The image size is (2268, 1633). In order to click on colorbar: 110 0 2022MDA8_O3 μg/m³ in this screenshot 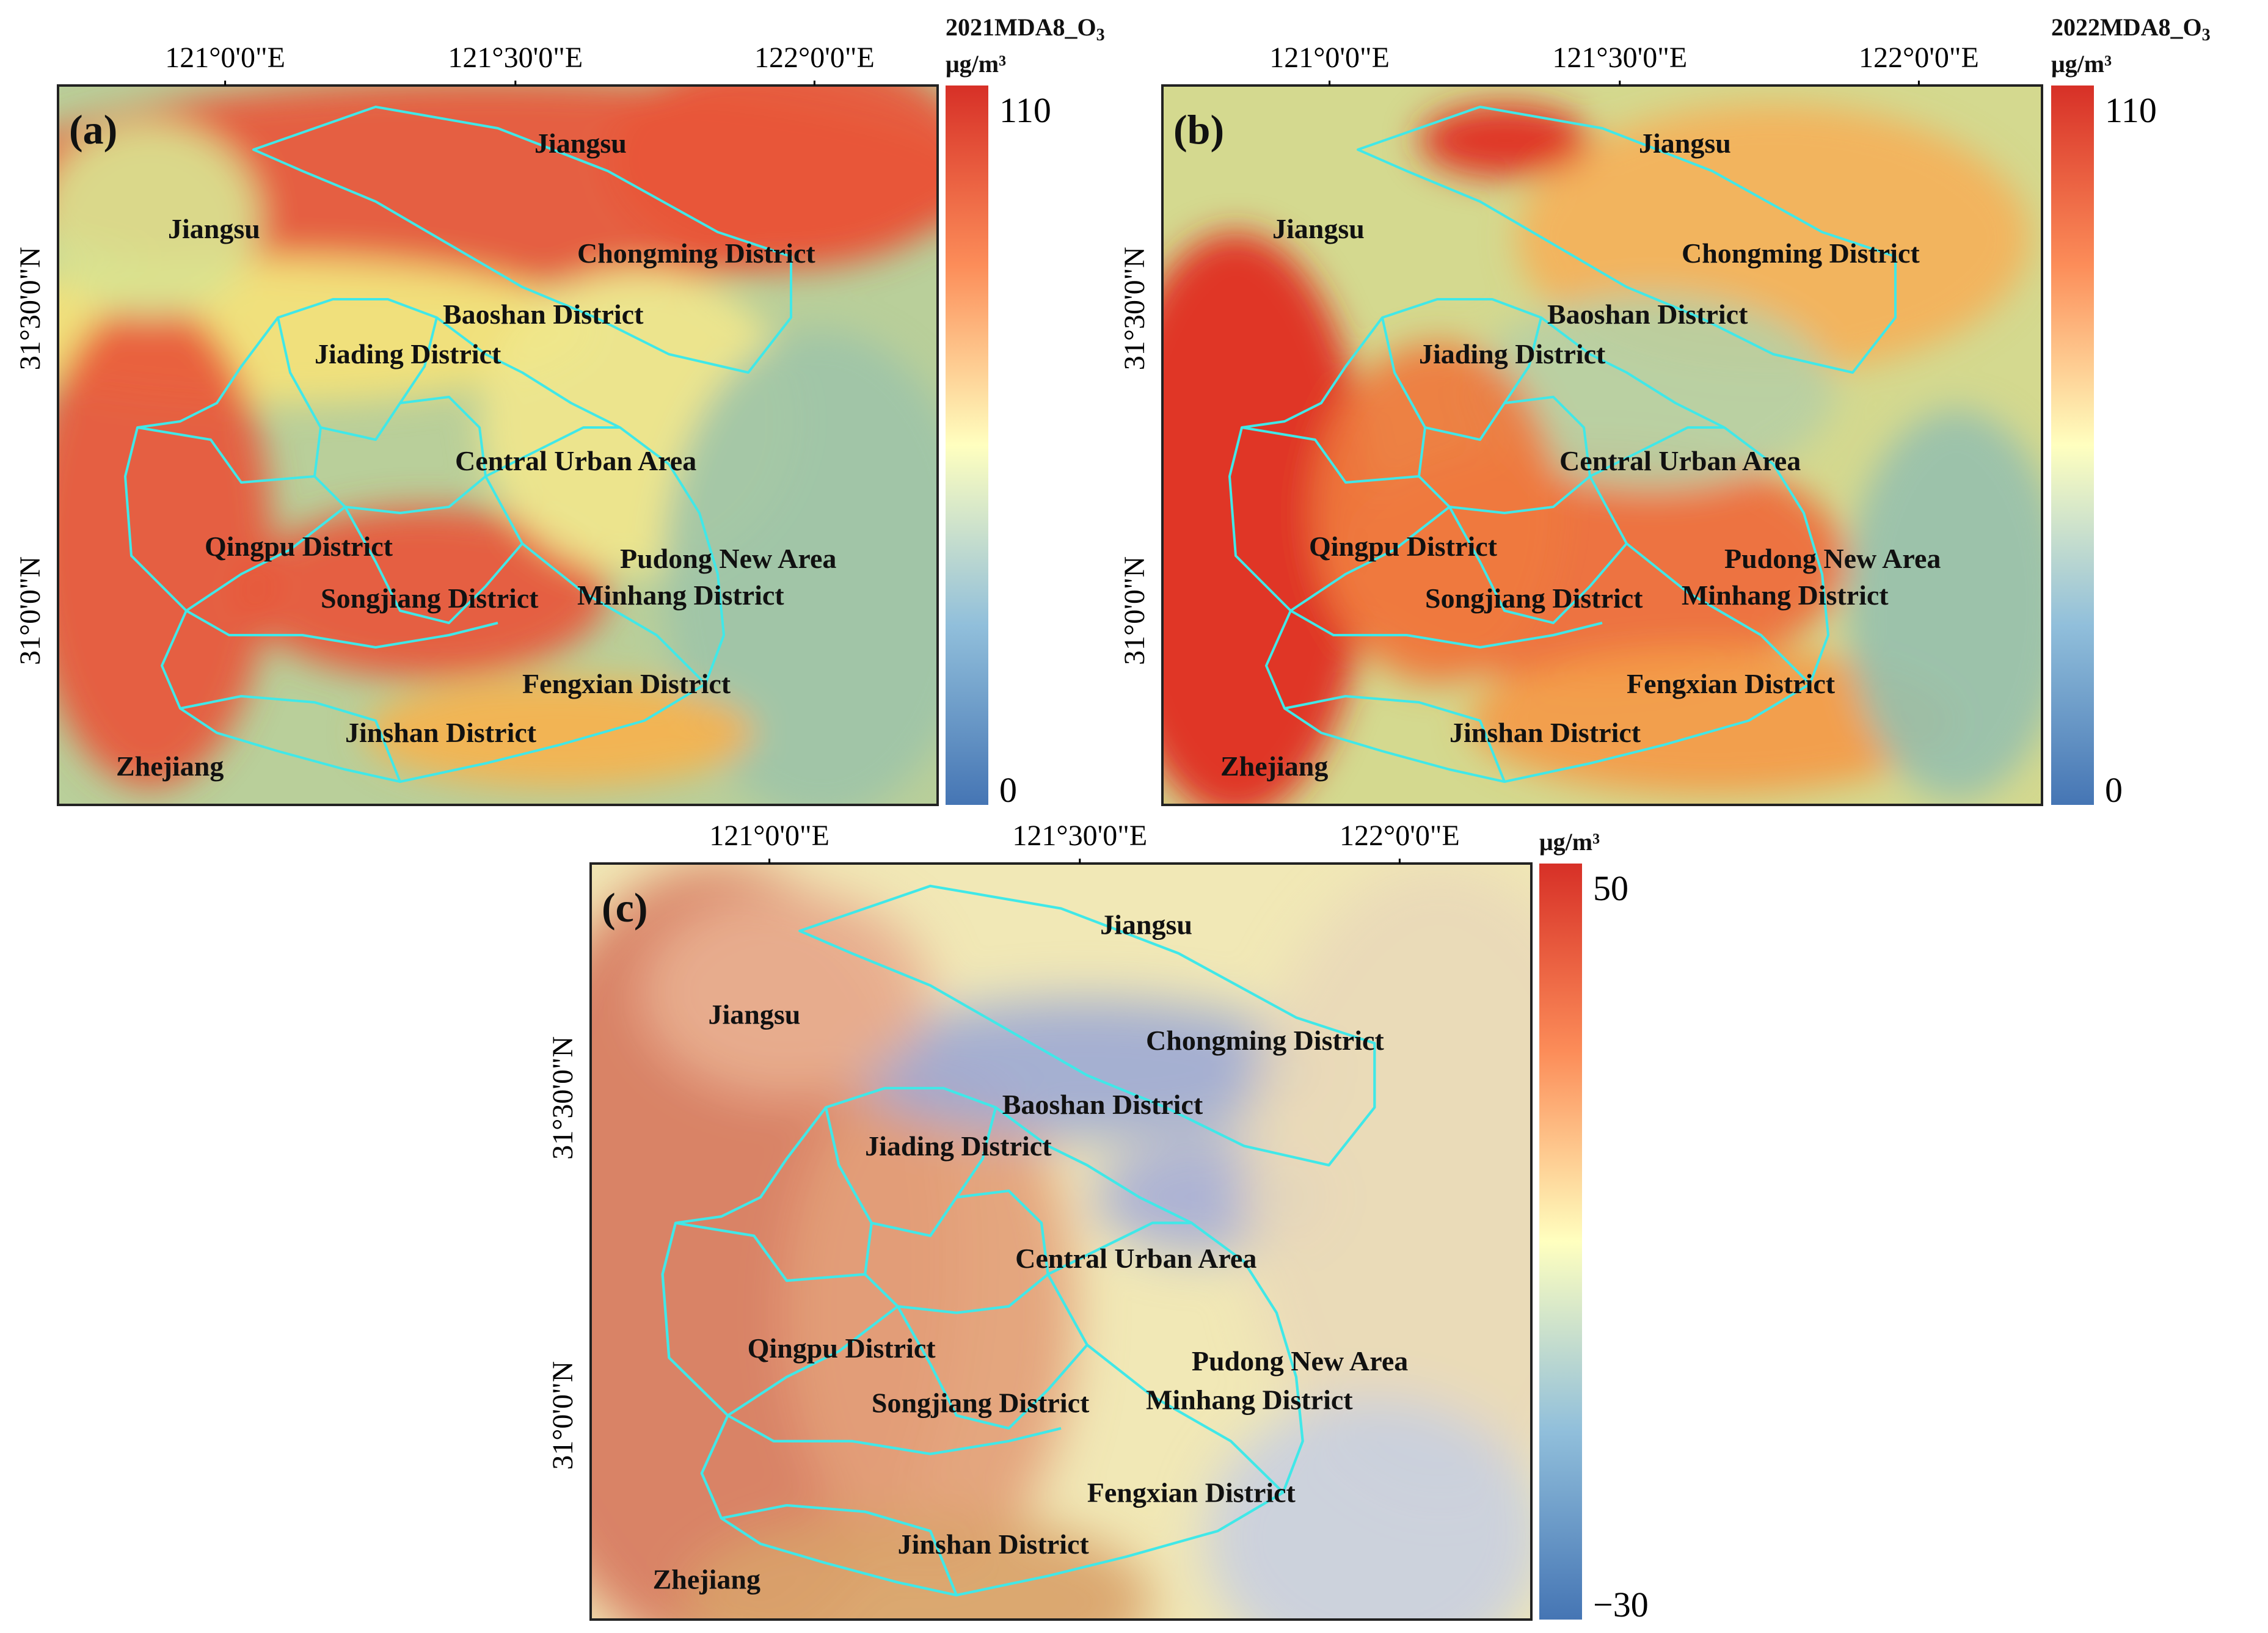, I will do `click(2131, 412)`.